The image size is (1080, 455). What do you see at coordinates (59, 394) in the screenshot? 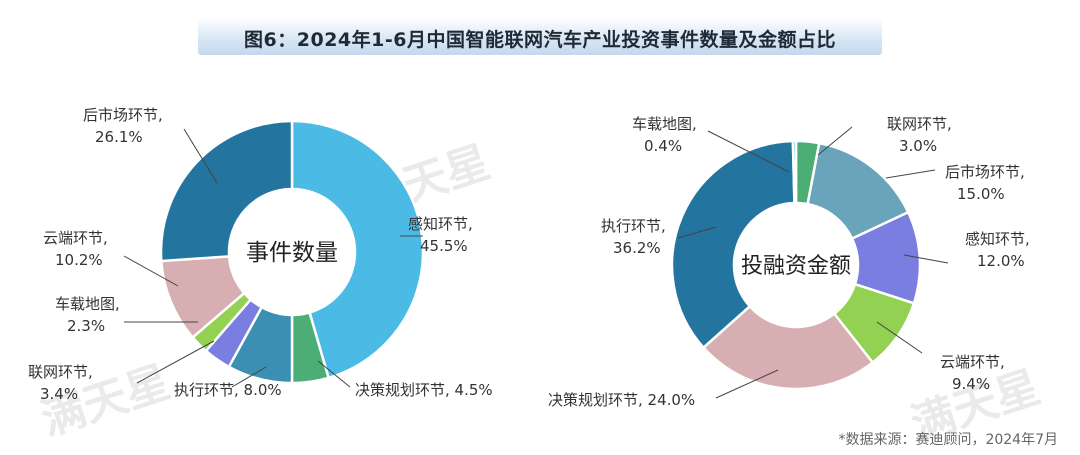
I see `slice-value-1-4: 3.4%` at bounding box center [59, 394].